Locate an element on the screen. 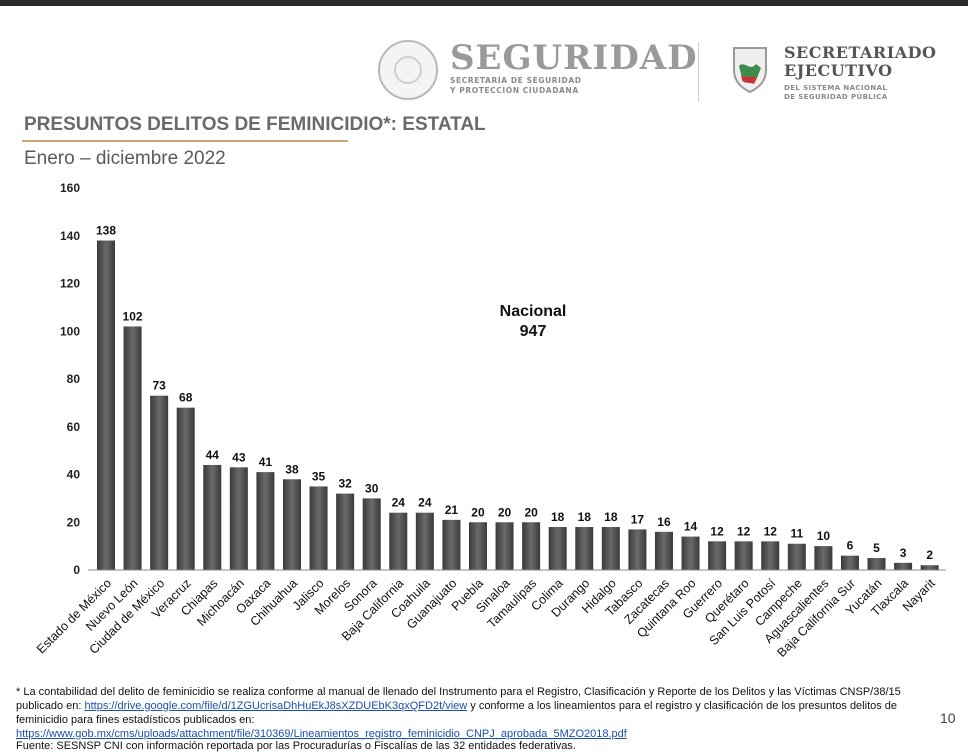 This screenshot has height=753, width=968. y-tick-label: 120 is located at coordinates (70, 284).